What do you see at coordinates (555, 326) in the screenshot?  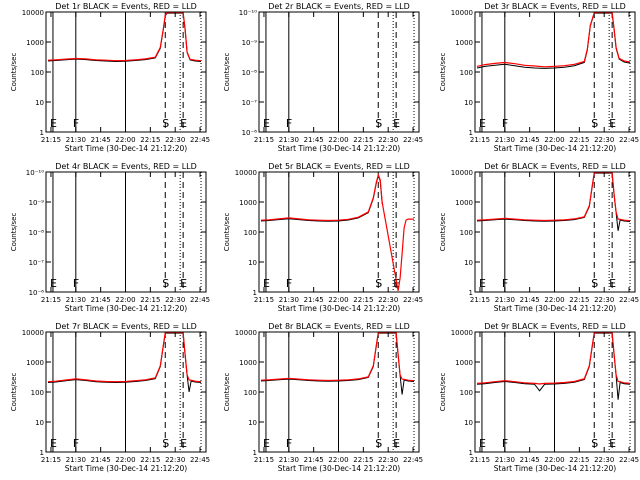 I see `panel-title: Det 9r BLACK = Events, RED = LLD` at bounding box center [555, 326].